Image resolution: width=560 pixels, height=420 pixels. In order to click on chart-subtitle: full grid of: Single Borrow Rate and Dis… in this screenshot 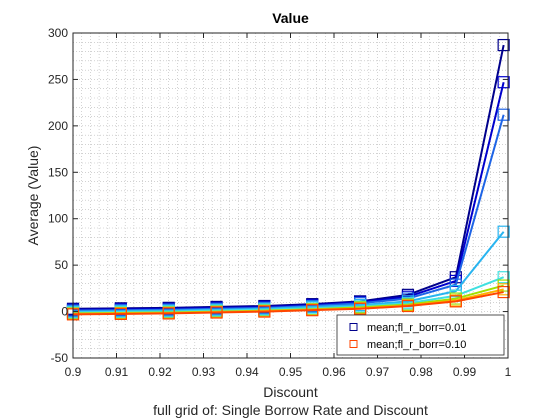, I will do `click(290, 410)`.